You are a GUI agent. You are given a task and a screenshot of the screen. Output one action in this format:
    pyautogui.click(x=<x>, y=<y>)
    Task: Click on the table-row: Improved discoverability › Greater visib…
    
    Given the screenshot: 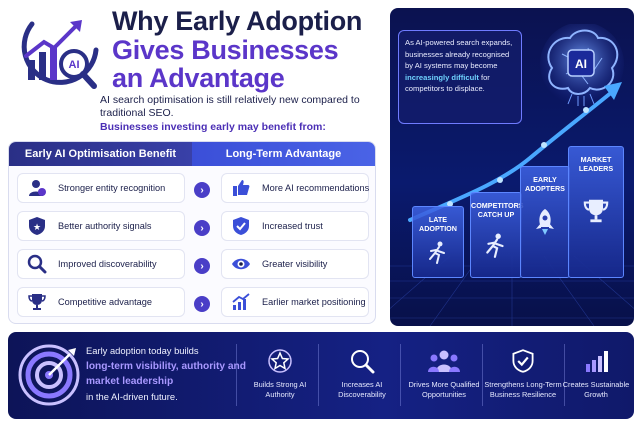 What is the action you would take?
    pyautogui.click(x=192, y=263)
    